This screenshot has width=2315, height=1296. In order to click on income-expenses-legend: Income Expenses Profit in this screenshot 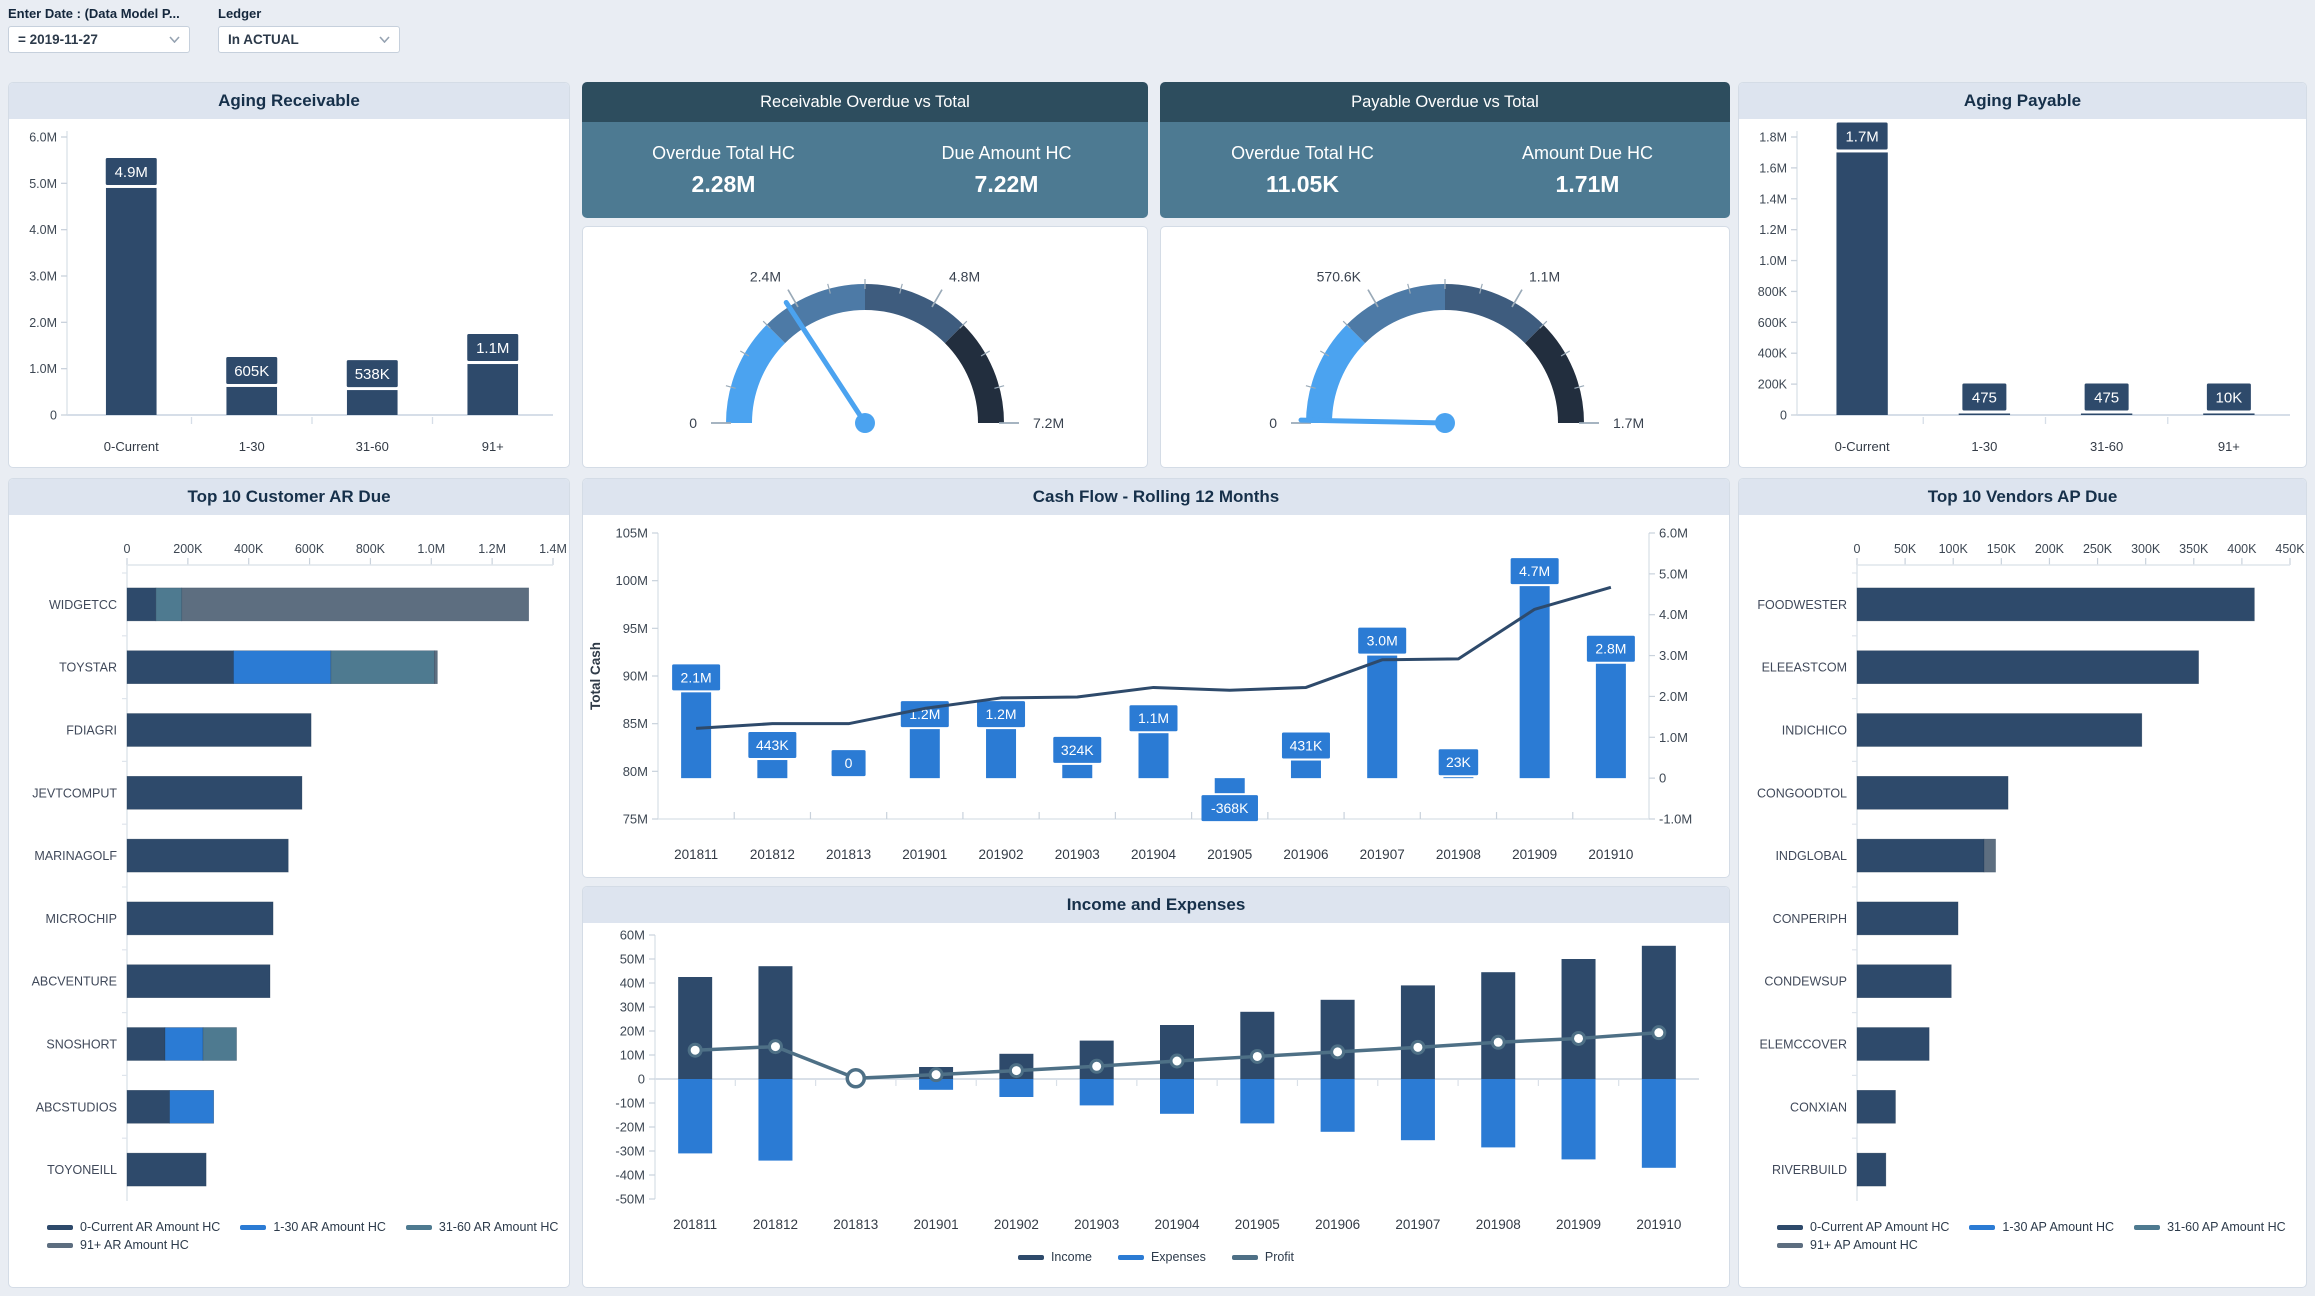, I will do `click(1156, 1255)`.